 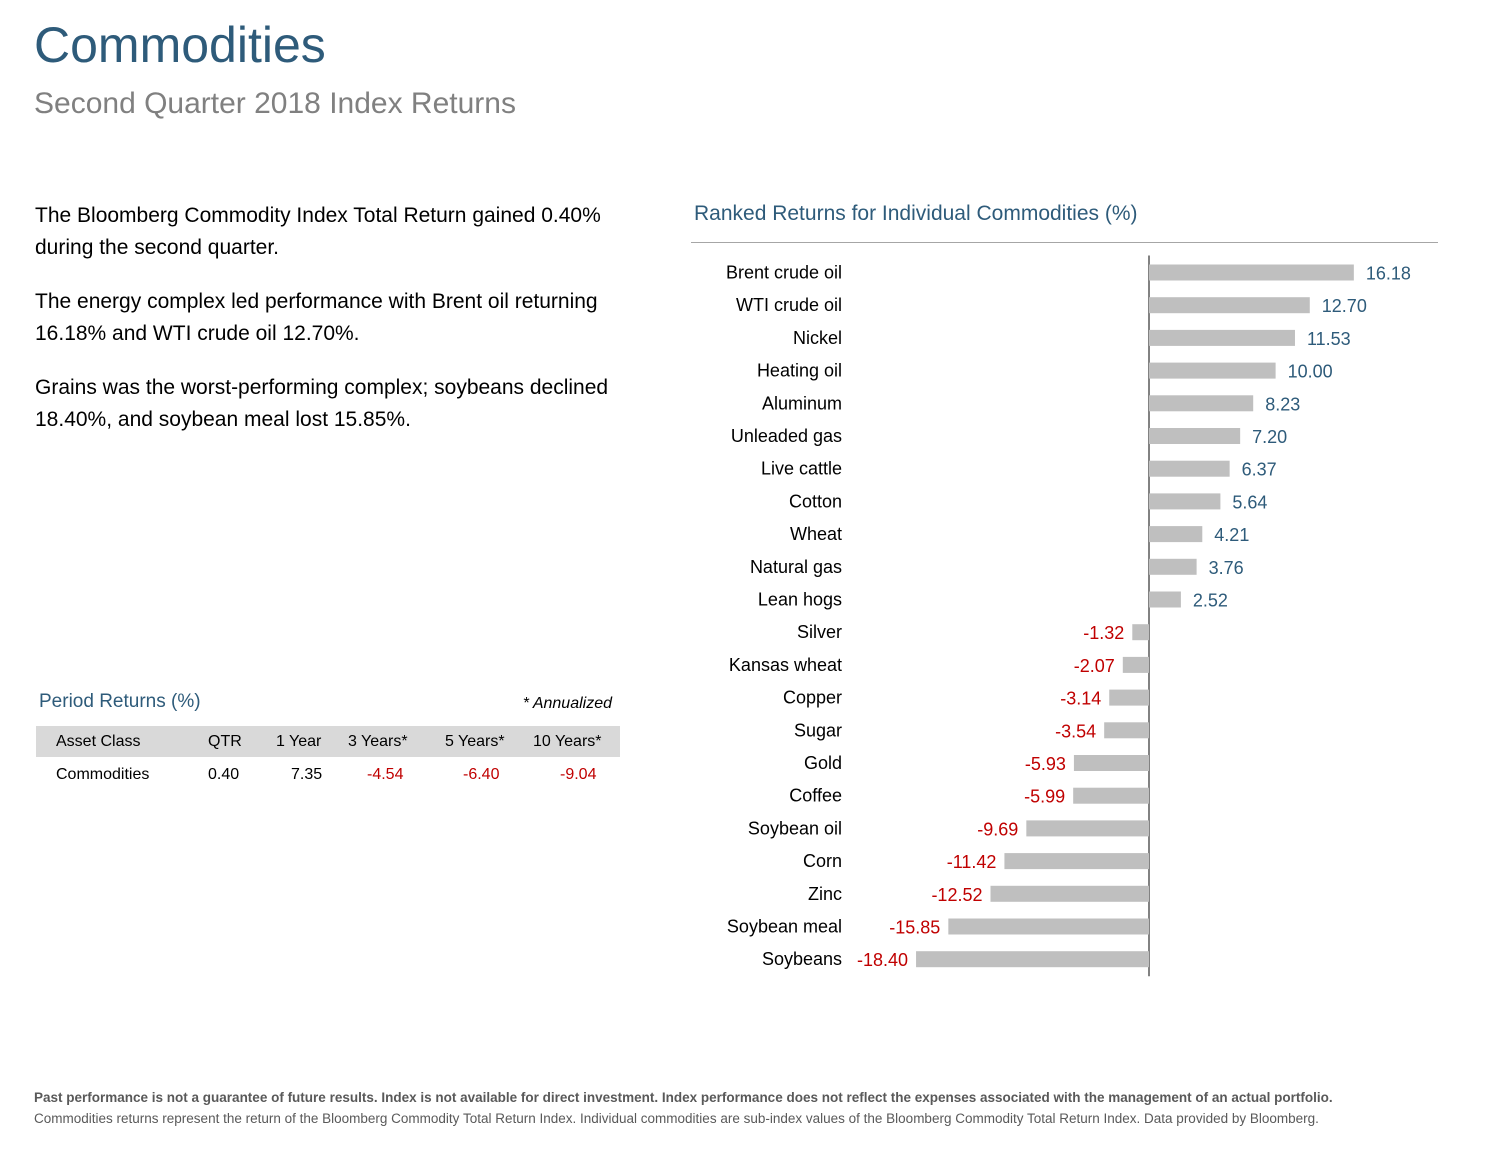 What do you see at coordinates (180, 45) in the screenshot?
I see `page-title: Commodities` at bounding box center [180, 45].